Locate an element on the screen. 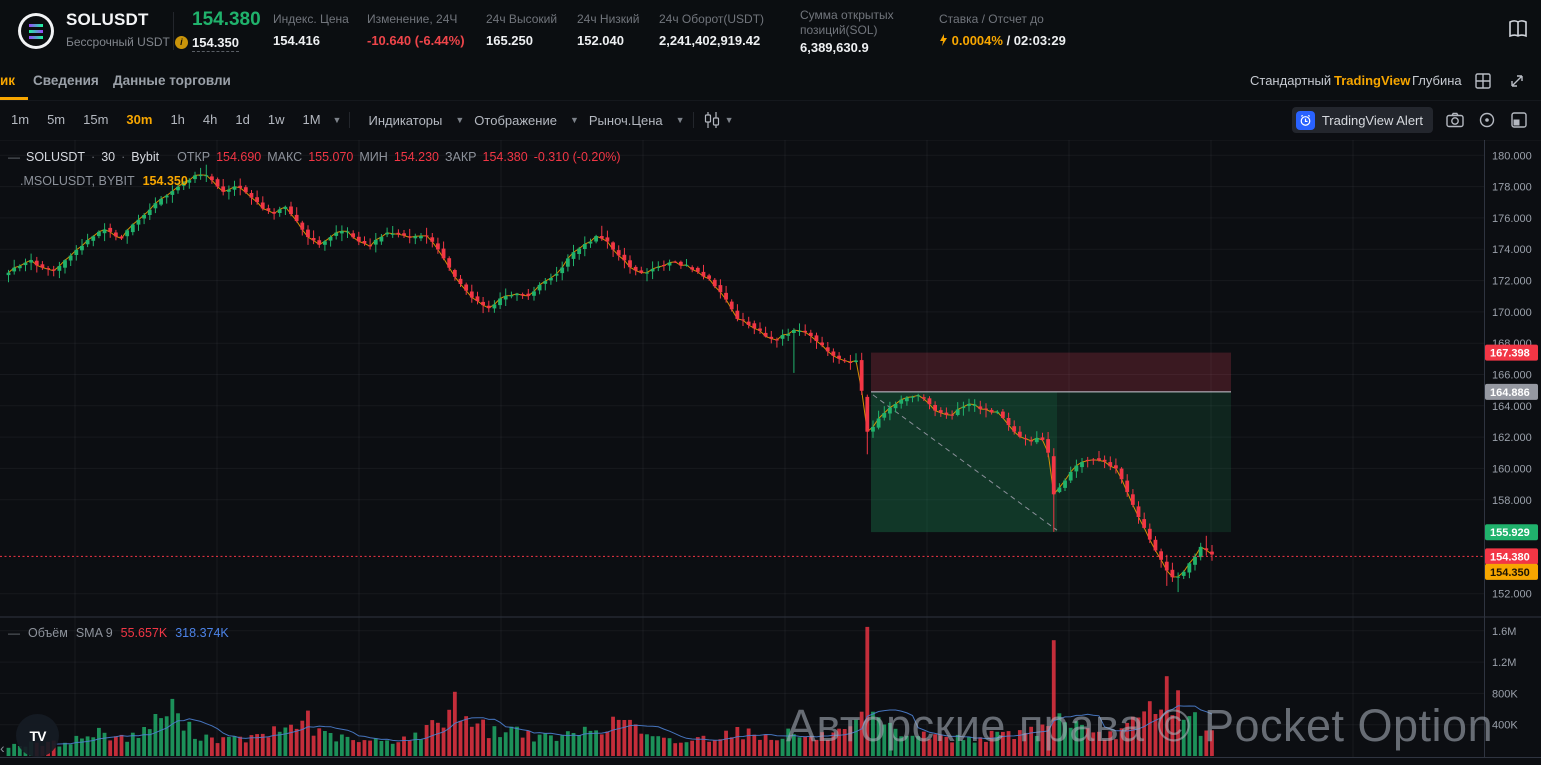 This screenshot has height=765, width=1541. volume-sma-label: SMA 9 is located at coordinates (94, 633).